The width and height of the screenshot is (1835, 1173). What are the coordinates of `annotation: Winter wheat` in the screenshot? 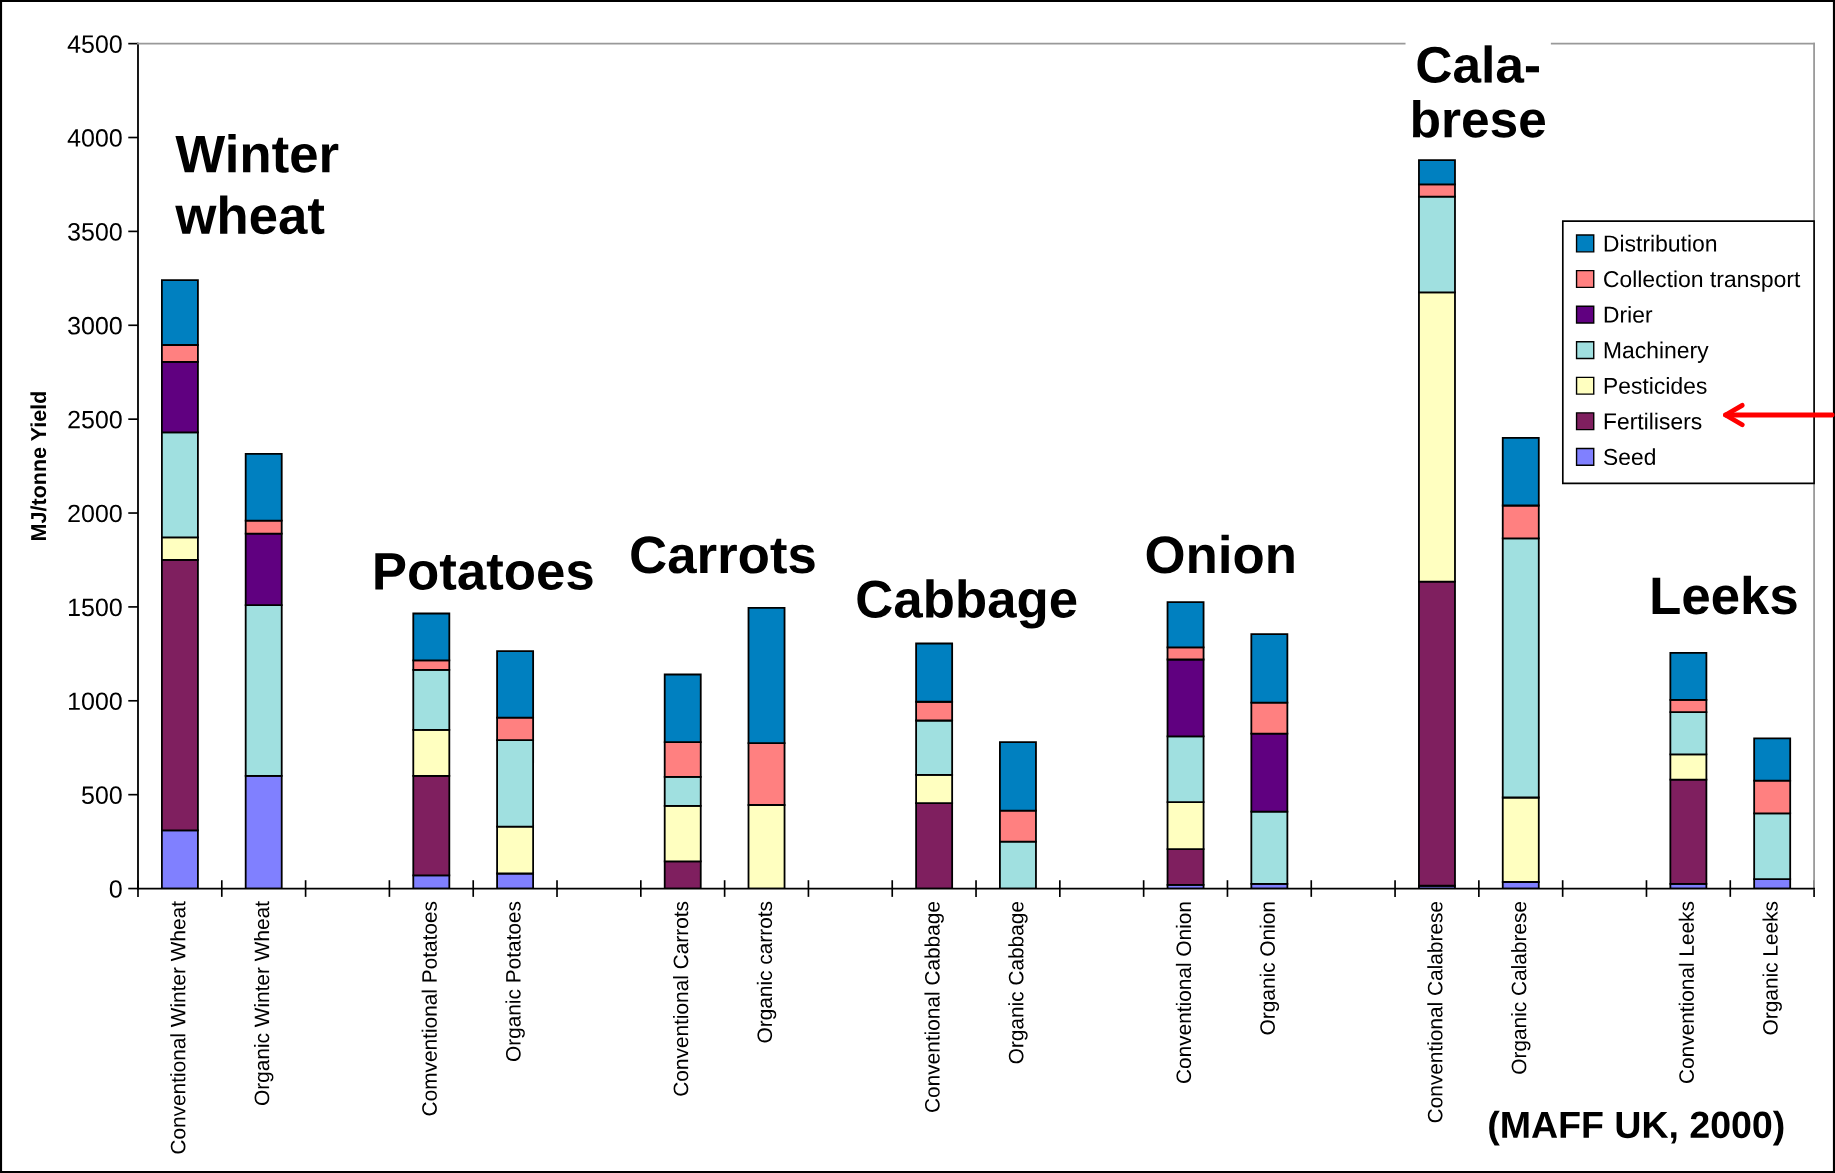 It's located at (257, 184).